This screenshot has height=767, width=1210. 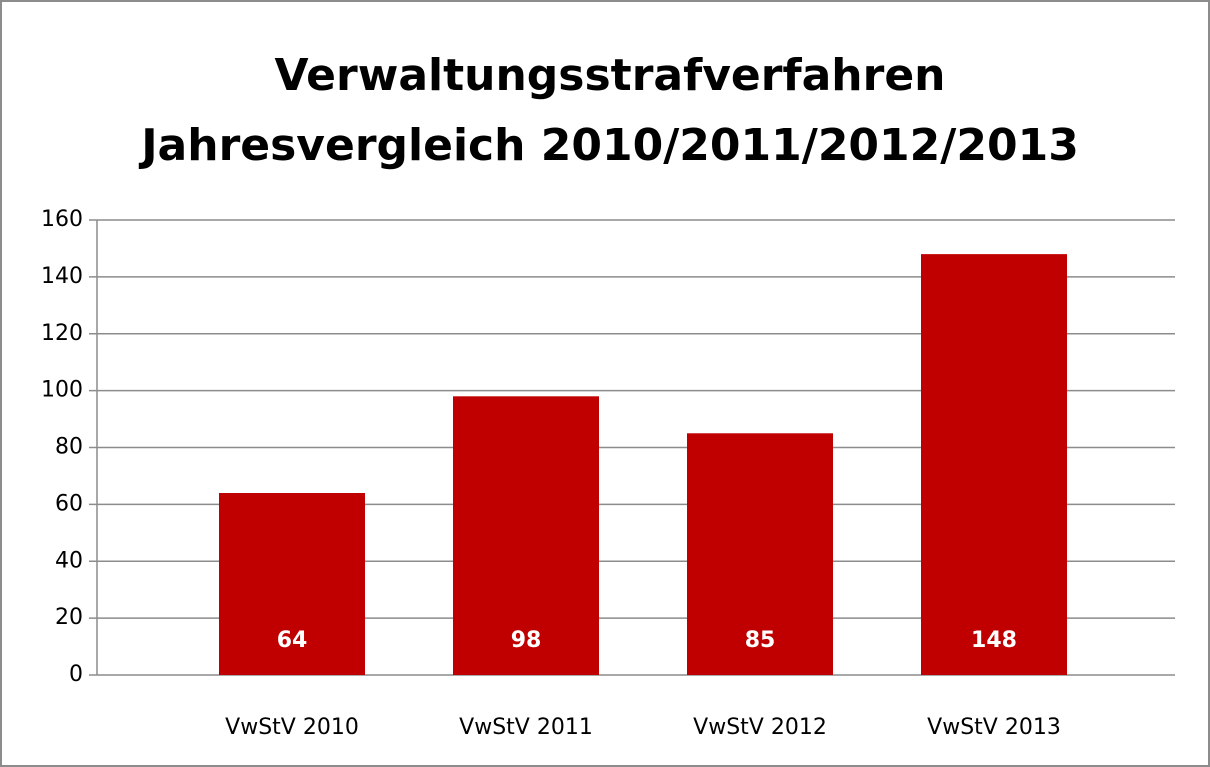 I want to click on y-tick-label: 160, so click(x=62, y=219).